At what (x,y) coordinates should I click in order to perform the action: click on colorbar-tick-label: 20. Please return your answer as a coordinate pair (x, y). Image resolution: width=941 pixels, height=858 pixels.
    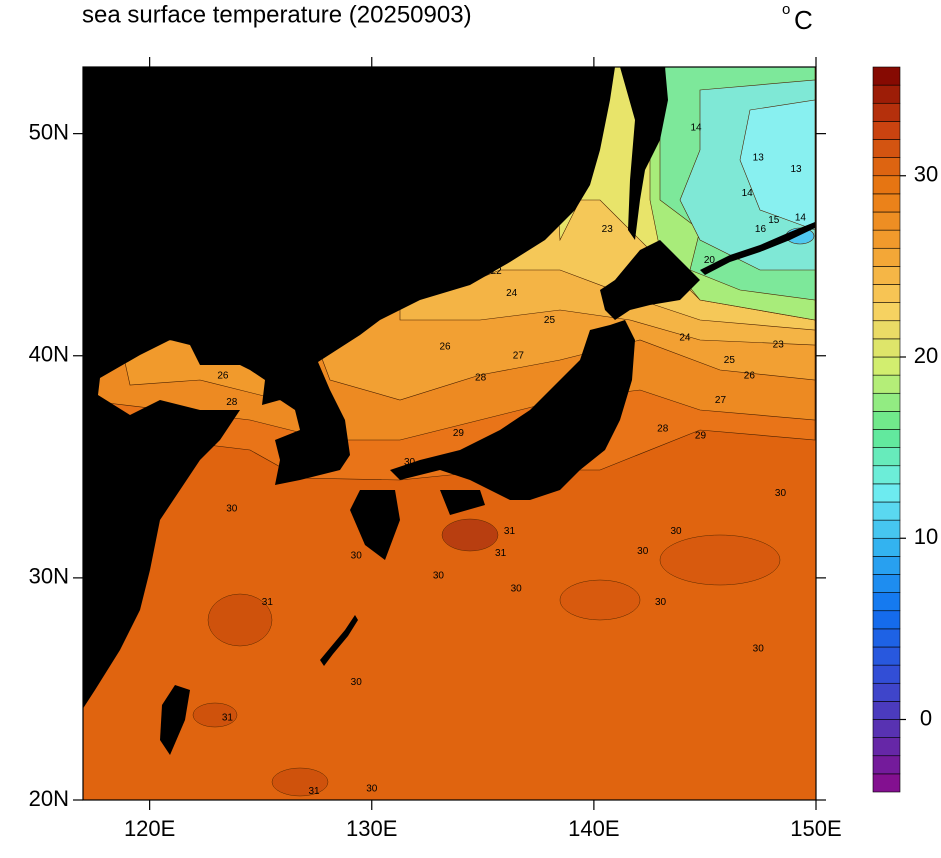
    Looking at the image, I should click on (926, 355).